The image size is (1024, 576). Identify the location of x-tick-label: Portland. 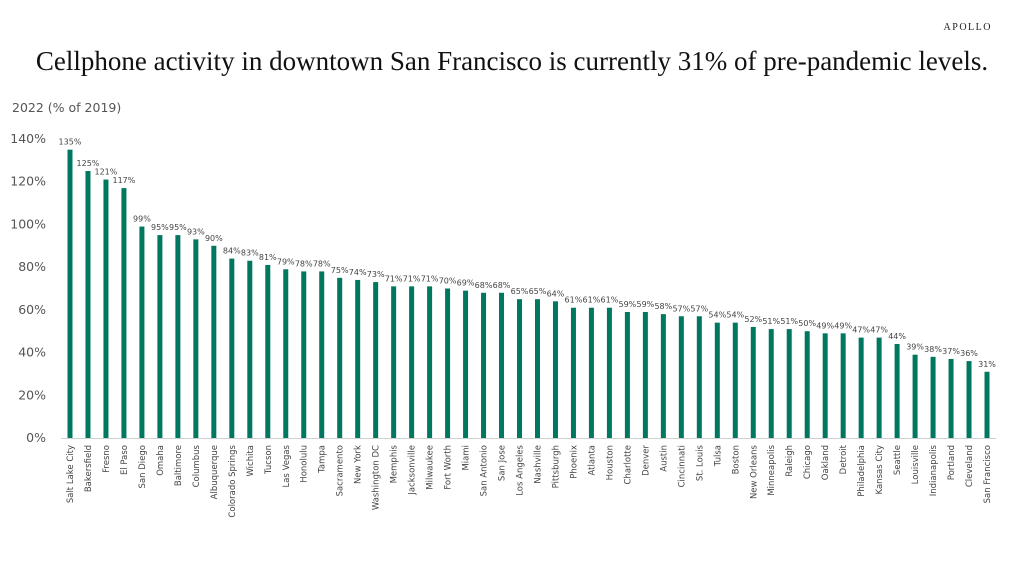
(952, 462).